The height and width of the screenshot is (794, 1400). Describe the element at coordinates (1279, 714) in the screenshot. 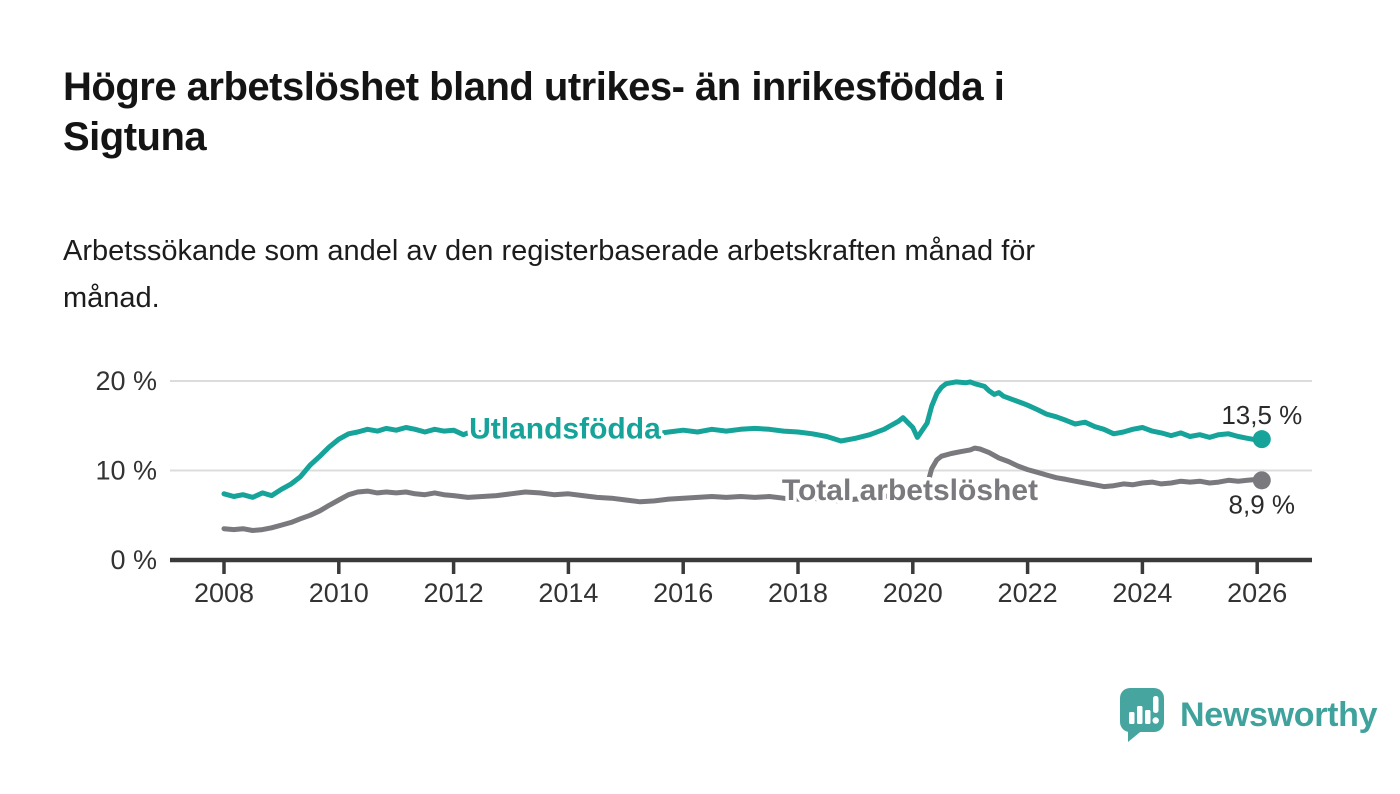

I see `logo-wordmark: Newsworthy` at that location.